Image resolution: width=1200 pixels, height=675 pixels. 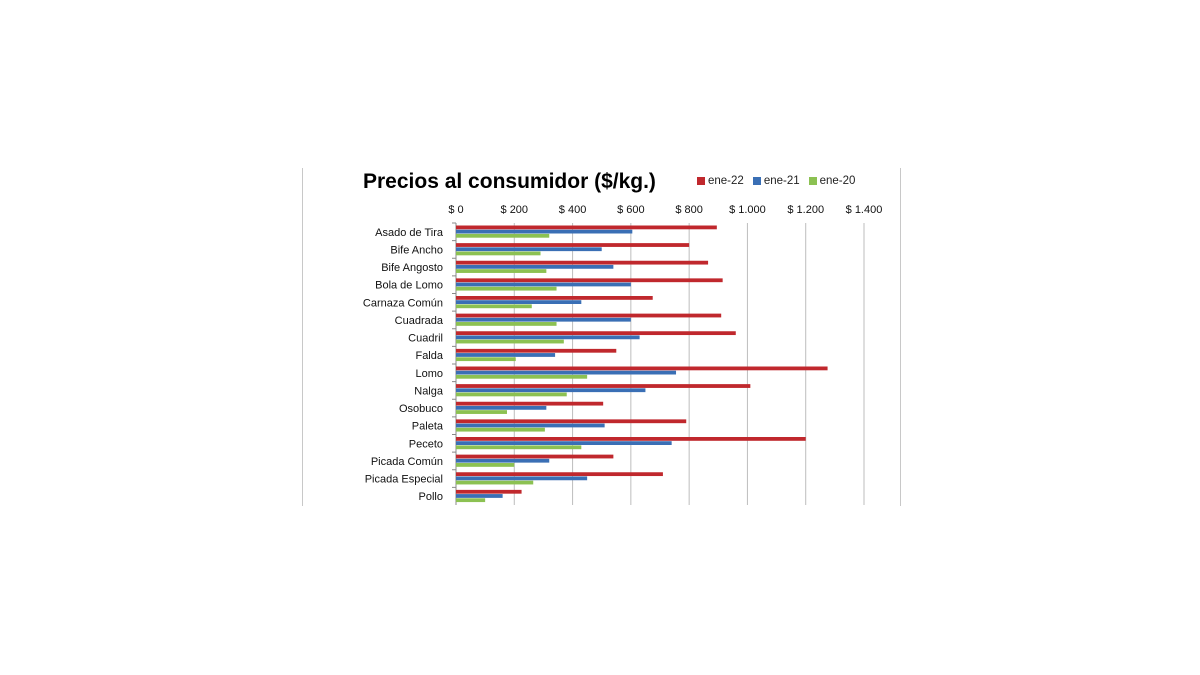 I want to click on y-tick-label: Picada Especial, so click(x=404, y=480).